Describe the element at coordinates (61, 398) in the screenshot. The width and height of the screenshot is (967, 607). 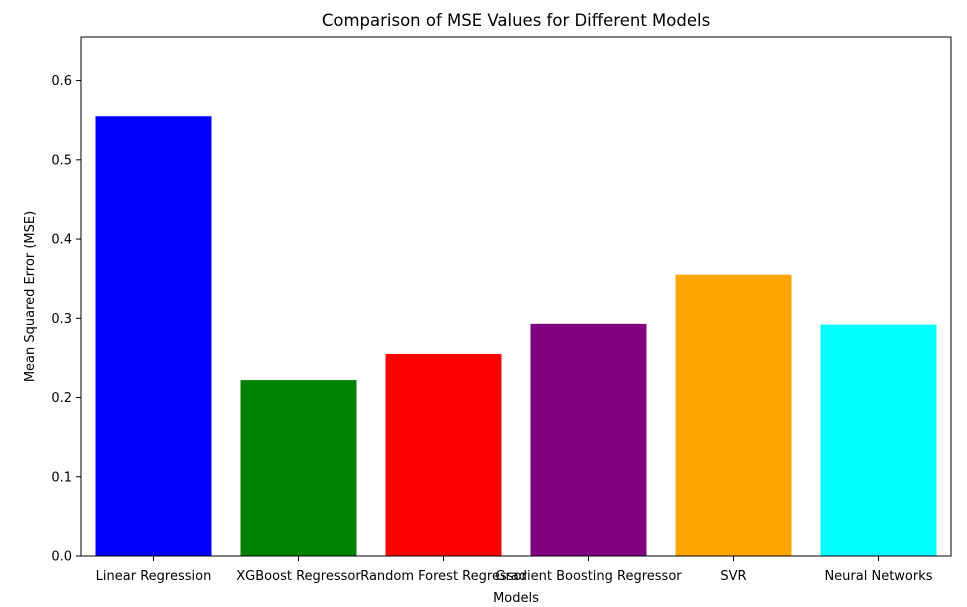
I see `y-tick-label: 0.2` at that location.